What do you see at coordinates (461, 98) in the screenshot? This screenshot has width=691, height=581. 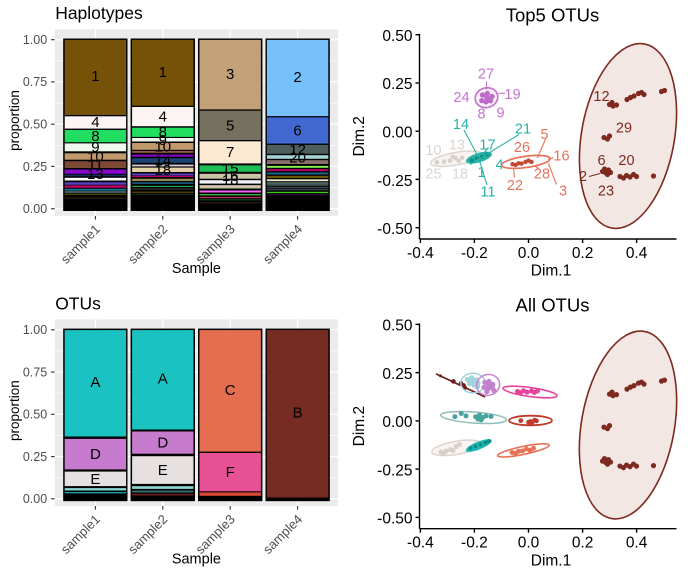 I see `svg-text: 24` at bounding box center [461, 98].